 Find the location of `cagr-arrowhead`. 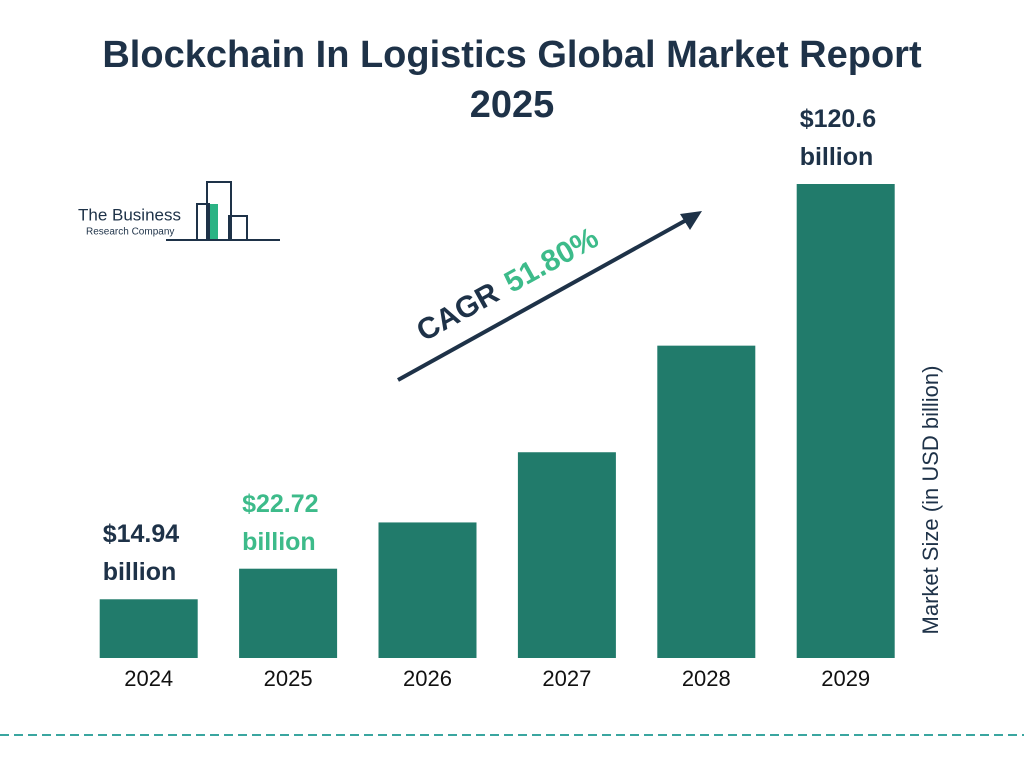

cagr-arrowhead is located at coordinates (691, 220).